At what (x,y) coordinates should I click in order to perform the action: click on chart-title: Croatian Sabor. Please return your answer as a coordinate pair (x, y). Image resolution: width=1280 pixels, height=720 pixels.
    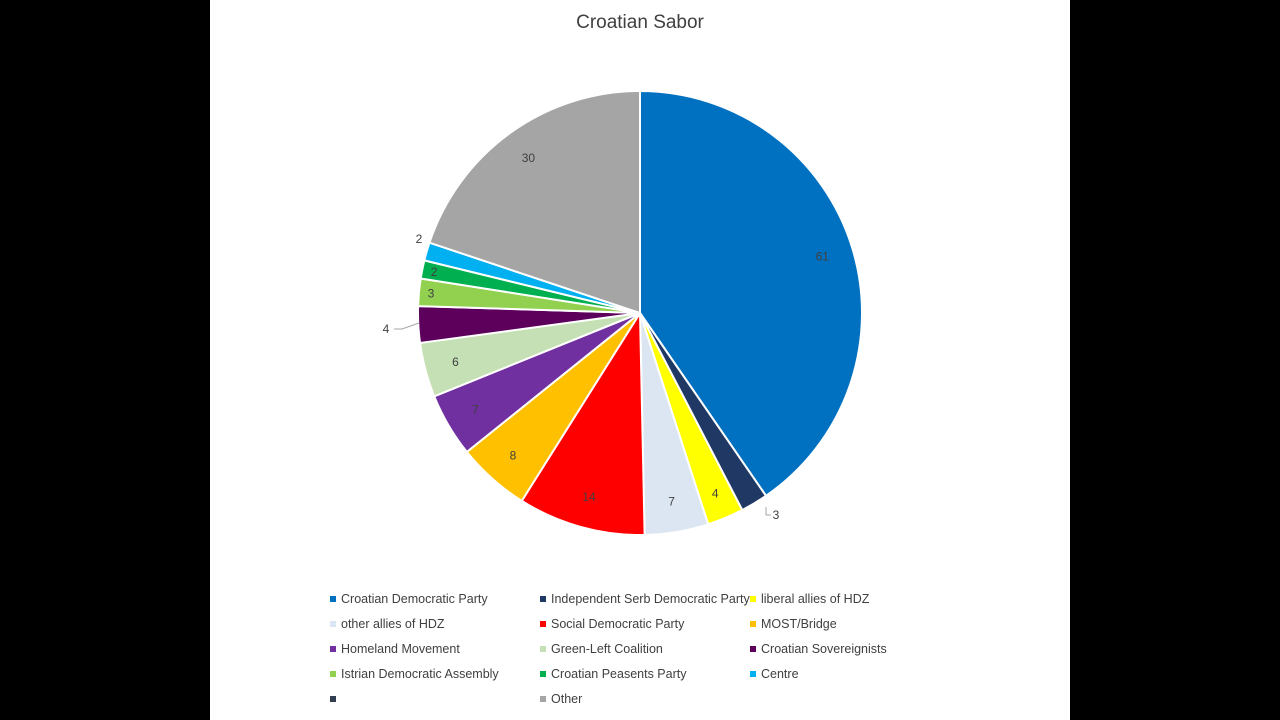
    Looking at the image, I should click on (640, 22).